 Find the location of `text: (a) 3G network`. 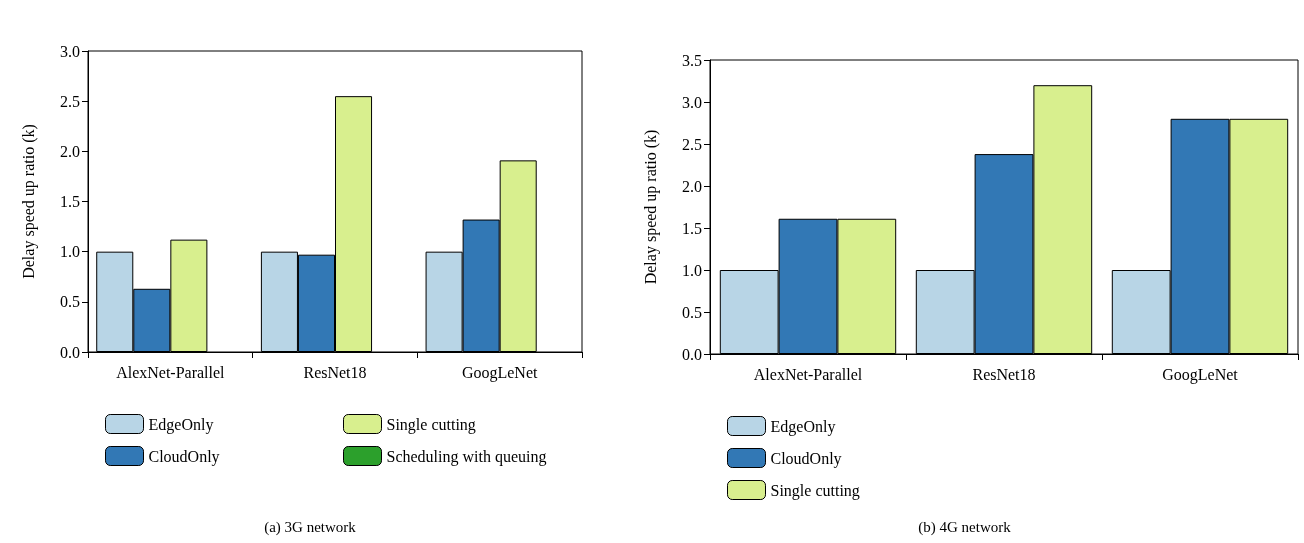

text: (a) 3G network is located at coordinates (310, 527).